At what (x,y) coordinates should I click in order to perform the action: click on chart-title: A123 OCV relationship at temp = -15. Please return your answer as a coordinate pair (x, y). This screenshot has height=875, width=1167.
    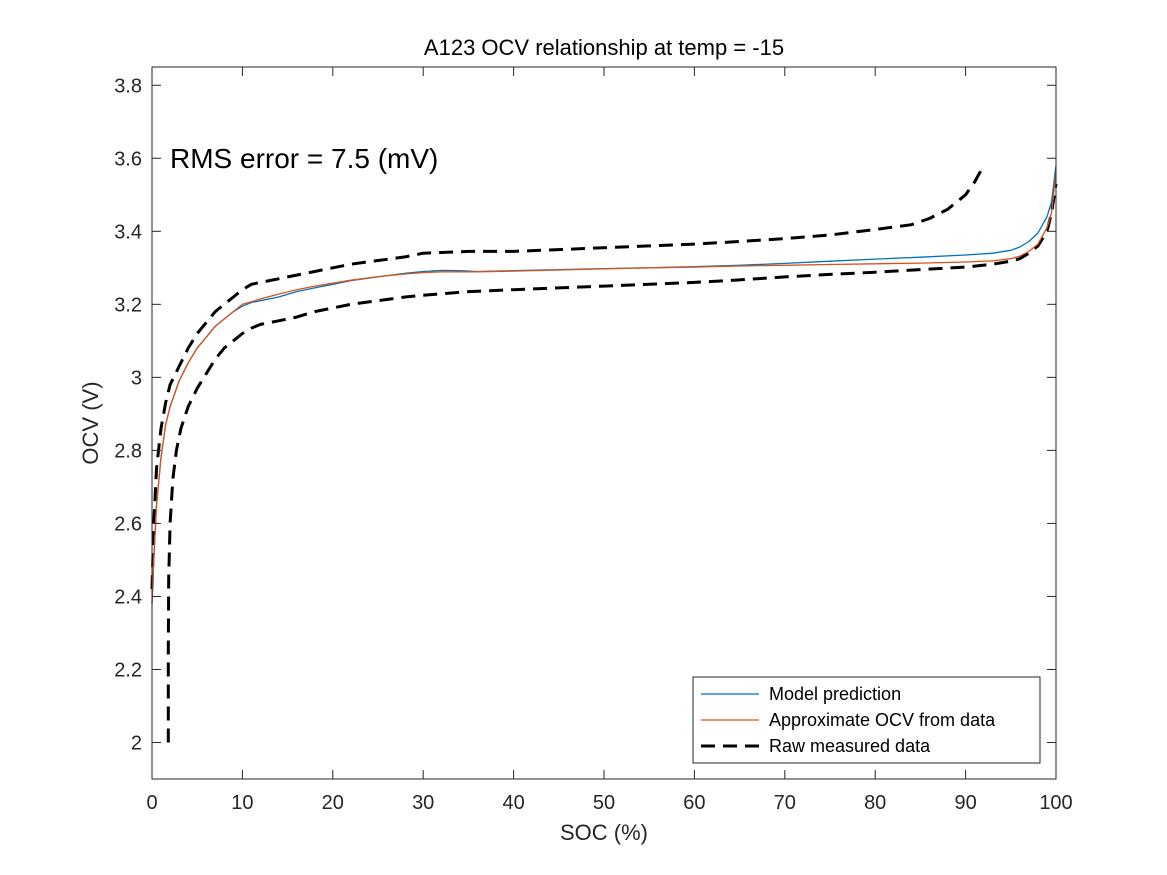
    Looking at the image, I should click on (604, 47).